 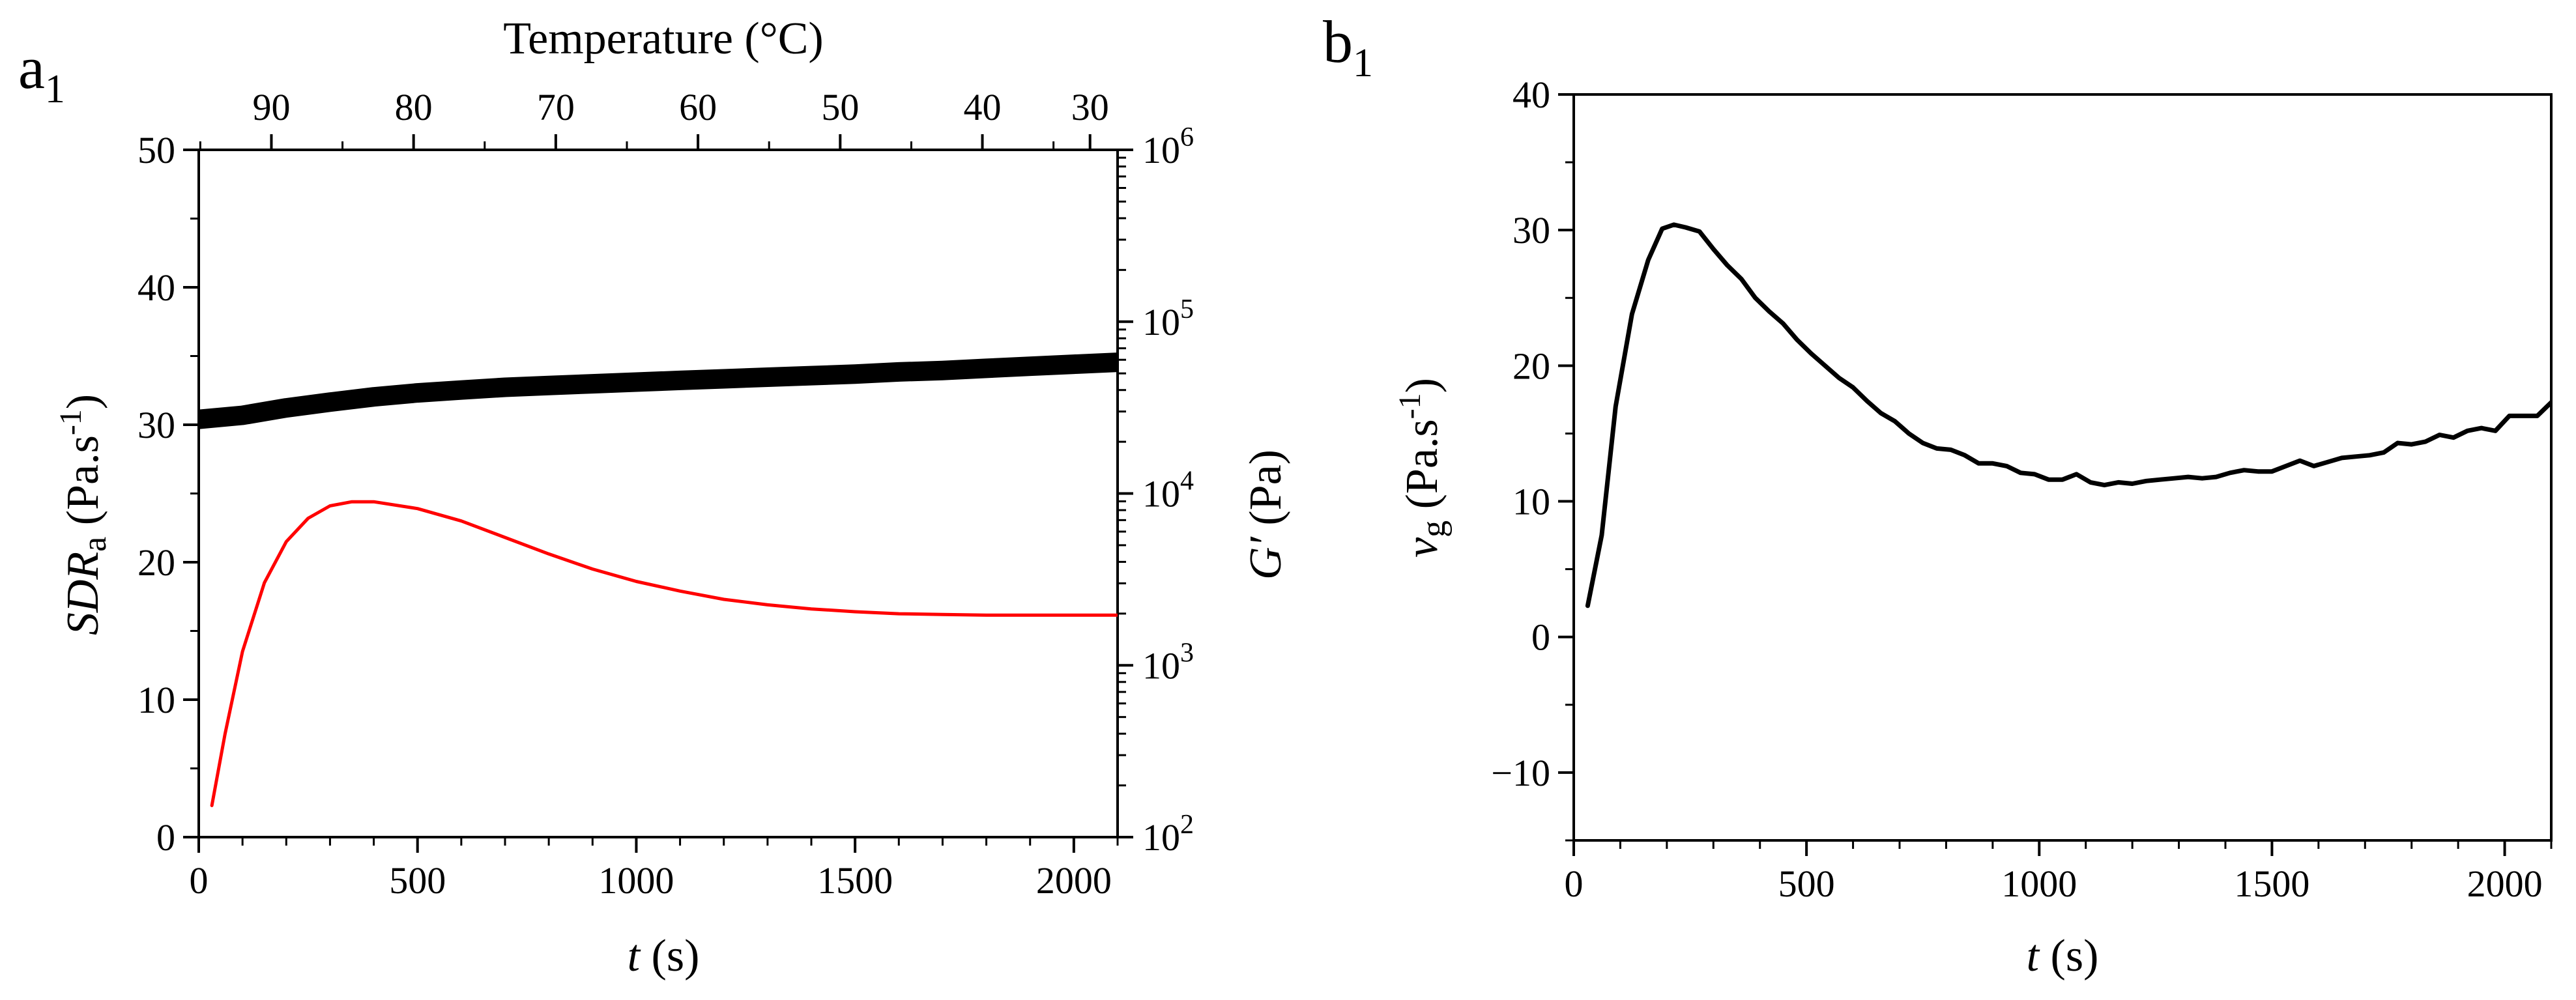 I want to click on panel-b-label: b1, so click(x=1348, y=46).